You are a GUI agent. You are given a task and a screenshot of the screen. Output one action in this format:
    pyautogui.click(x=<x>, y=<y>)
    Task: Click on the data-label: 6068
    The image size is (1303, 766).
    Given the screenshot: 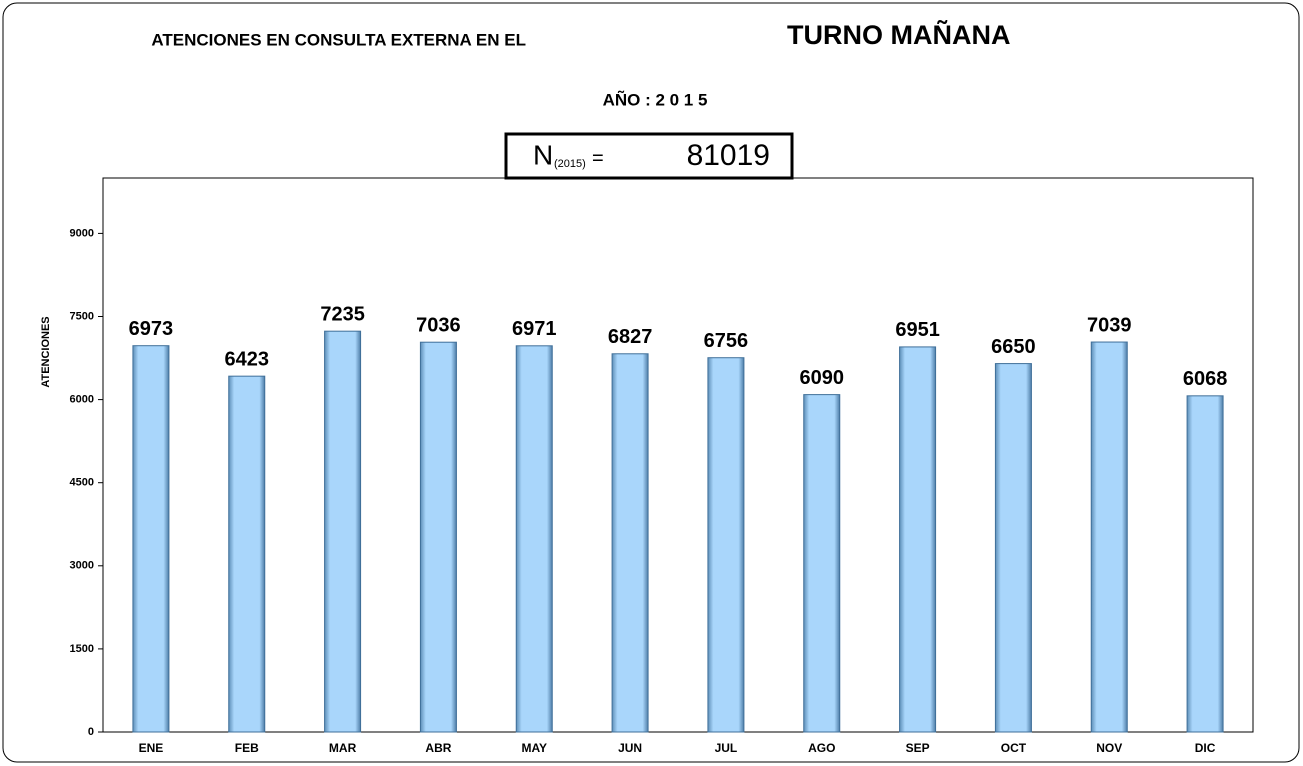 What is the action you would take?
    pyautogui.click(x=1205, y=379)
    